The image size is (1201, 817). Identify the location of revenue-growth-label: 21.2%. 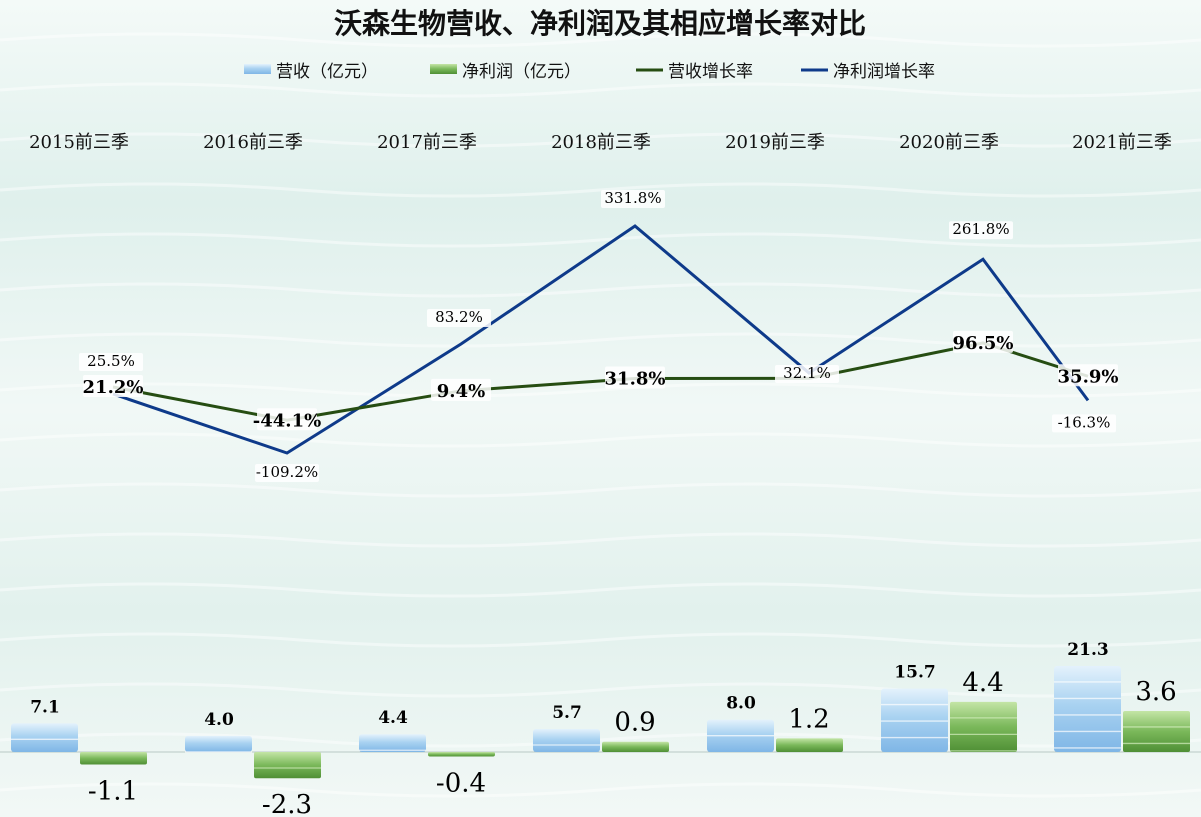
(113, 387).